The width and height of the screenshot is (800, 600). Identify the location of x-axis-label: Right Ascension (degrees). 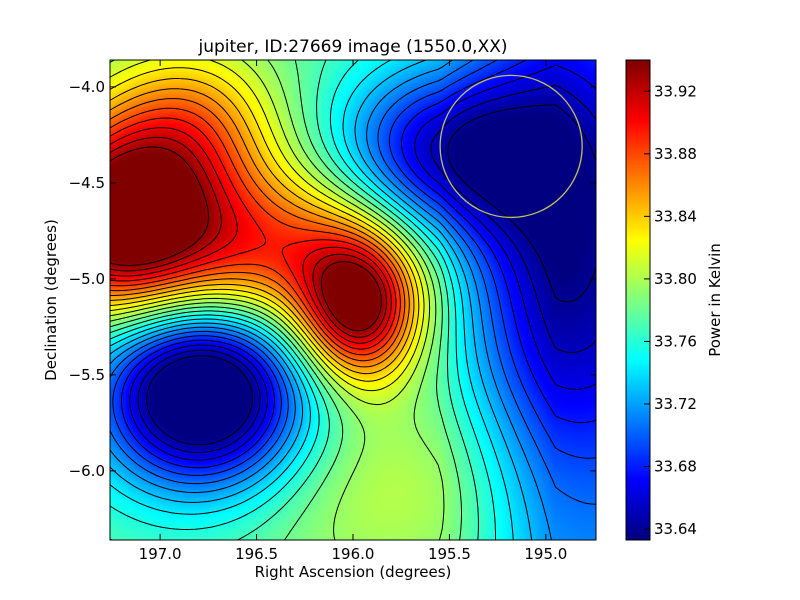
(353, 572).